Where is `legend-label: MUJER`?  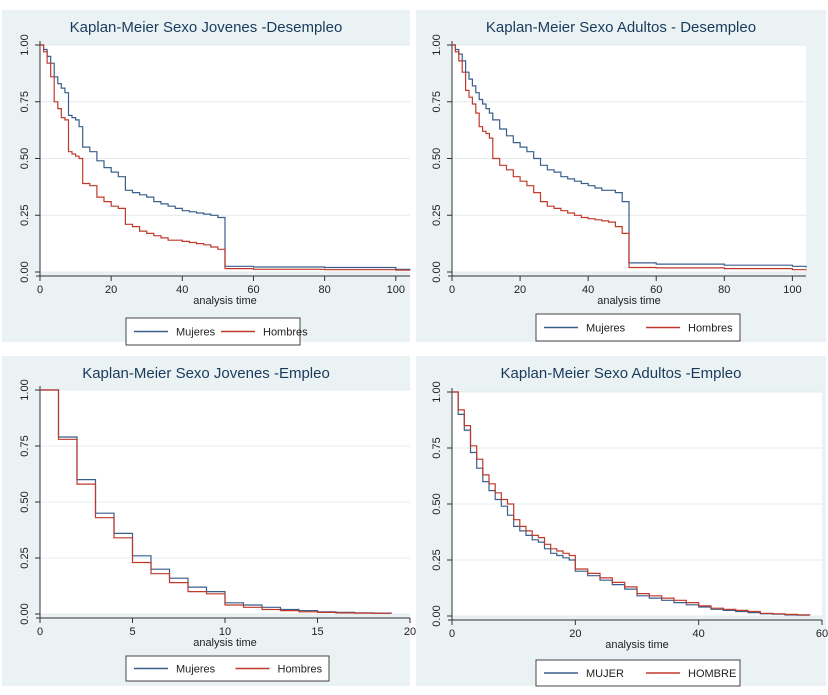
legend-label: MUJER is located at coordinates (605, 674).